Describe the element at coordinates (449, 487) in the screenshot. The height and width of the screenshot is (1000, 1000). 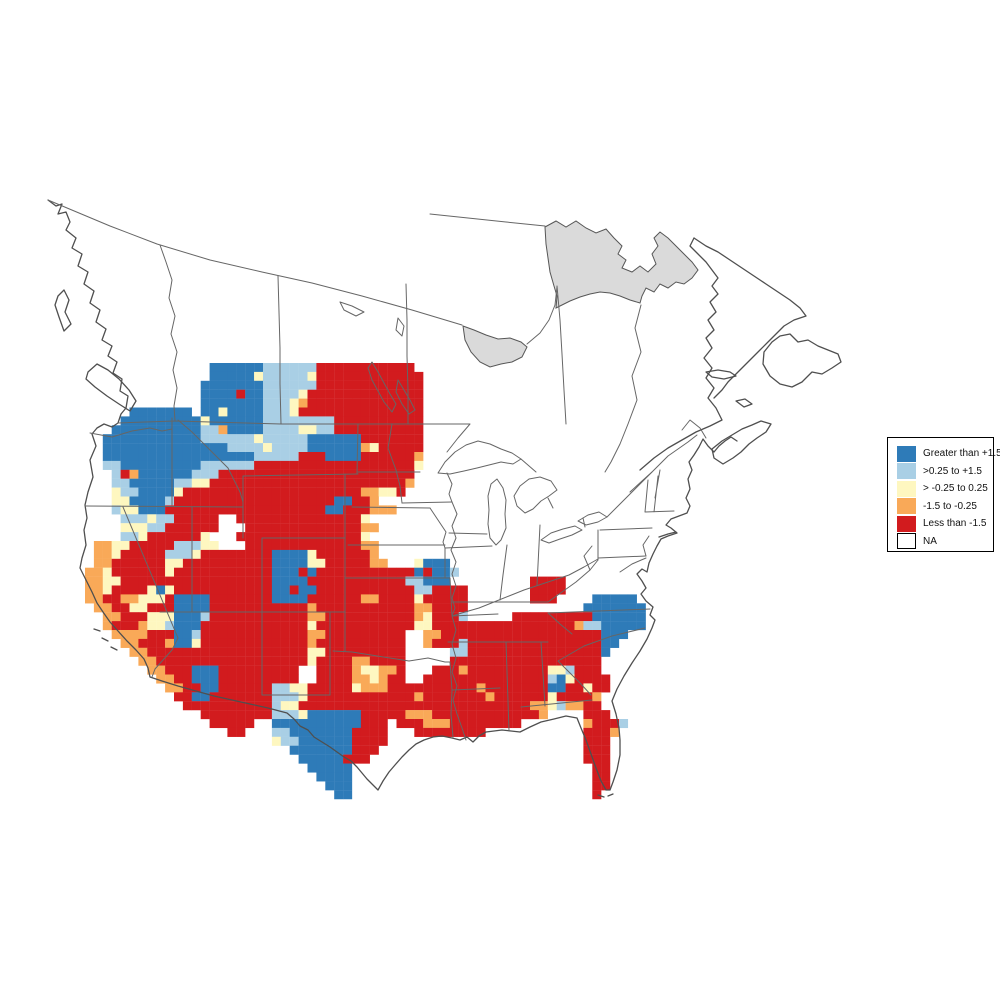
I see `mn-wi-border` at that location.